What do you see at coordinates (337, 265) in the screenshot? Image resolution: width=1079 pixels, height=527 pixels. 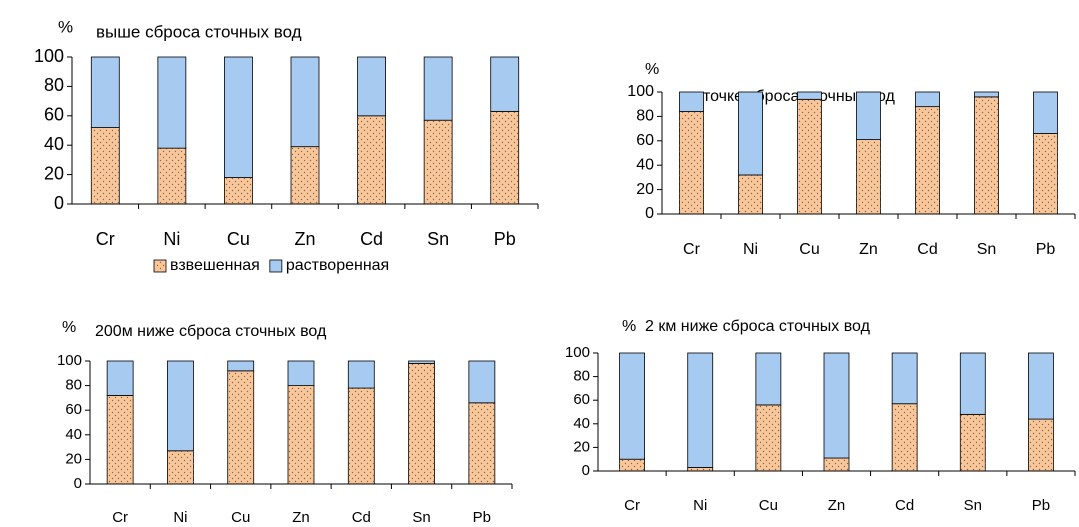 I see `legend-label: растворенная` at bounding box center [337, 265].